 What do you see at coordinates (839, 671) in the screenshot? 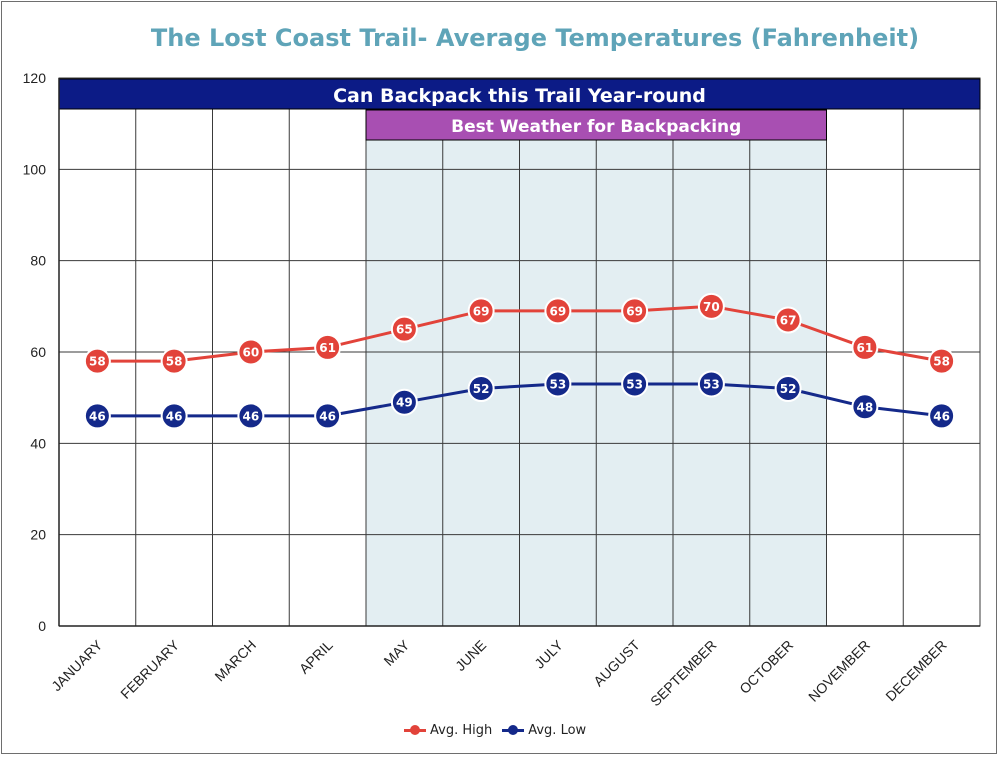
I see `x-tick-label: NOVEMBER` at bounding box center [839, 671].